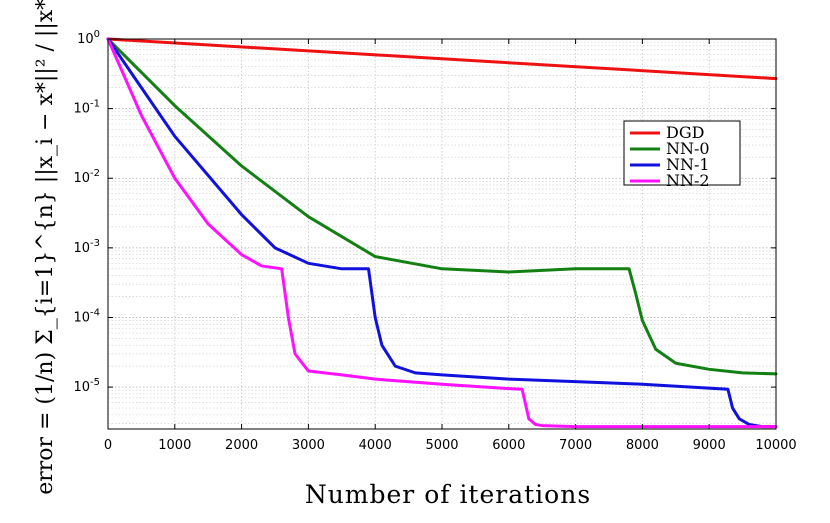 The width and height of the screenshot is (830, 523). What do you see at coordinates (308, 445) in the screenshot?
I see `x-tick-label: 3000` at bounding box center [308, 445].